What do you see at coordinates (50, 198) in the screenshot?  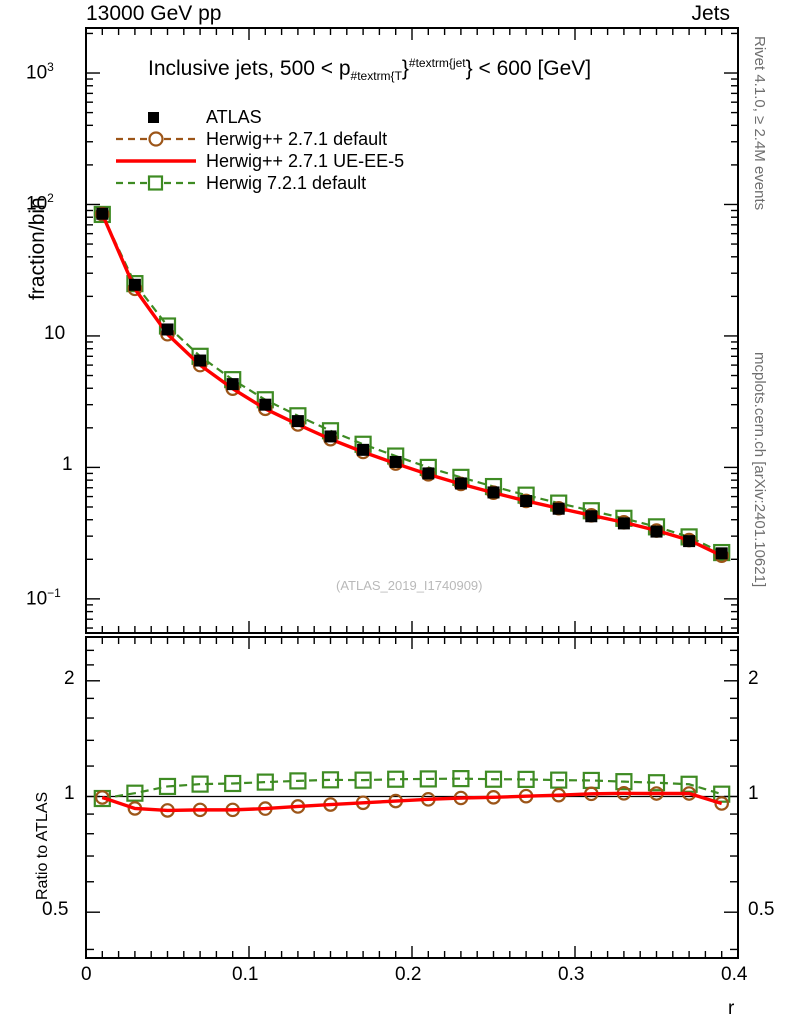 I see `ytick-exponent: 2` at bounding box center [50, 198].